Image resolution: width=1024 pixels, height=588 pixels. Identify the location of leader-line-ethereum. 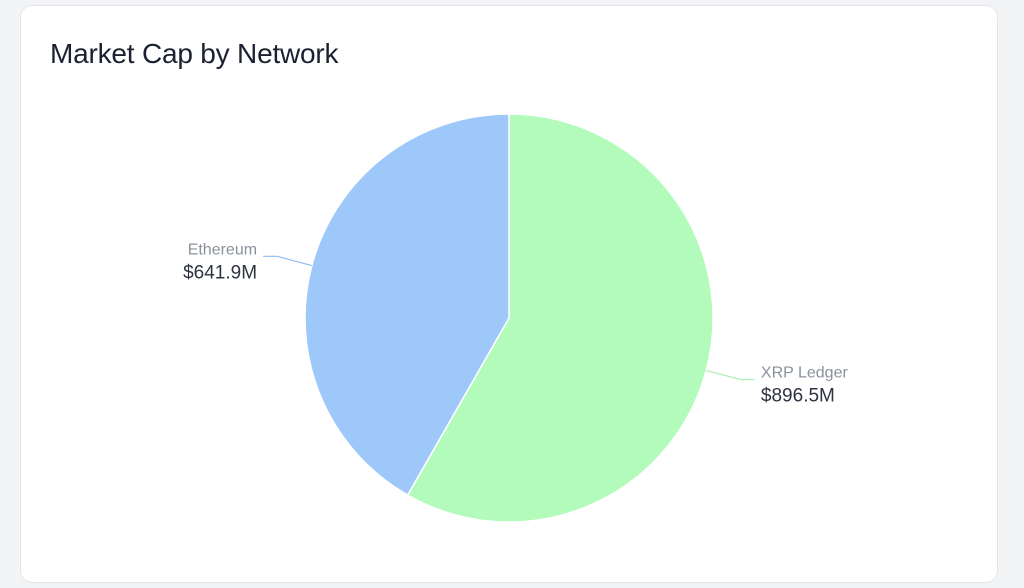
(288, 261).